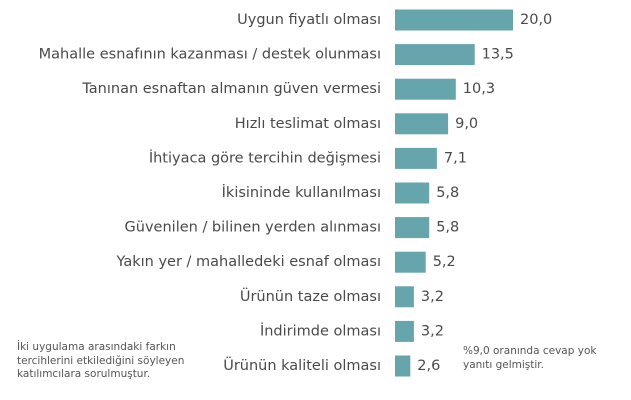 This screenshot has height=400, width=631. I want to click on value-label: 20,0, so click(536, 20).